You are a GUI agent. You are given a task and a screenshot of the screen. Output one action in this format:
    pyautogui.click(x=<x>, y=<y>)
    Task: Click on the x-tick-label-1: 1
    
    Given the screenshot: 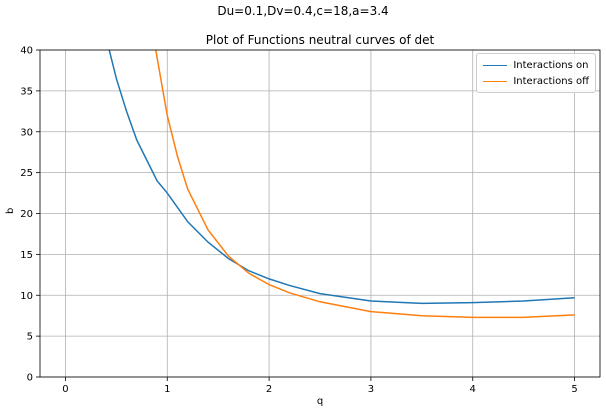 What is the action you would take?
    pyautogui.click(x=167, y=389)
    